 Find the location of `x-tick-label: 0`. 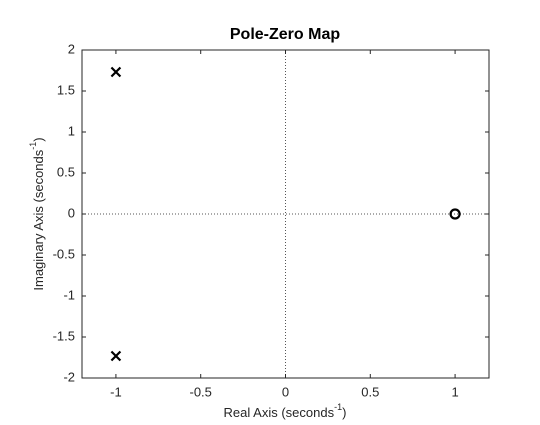

x-tick-label: 0 is located at coordinates (285, 391).